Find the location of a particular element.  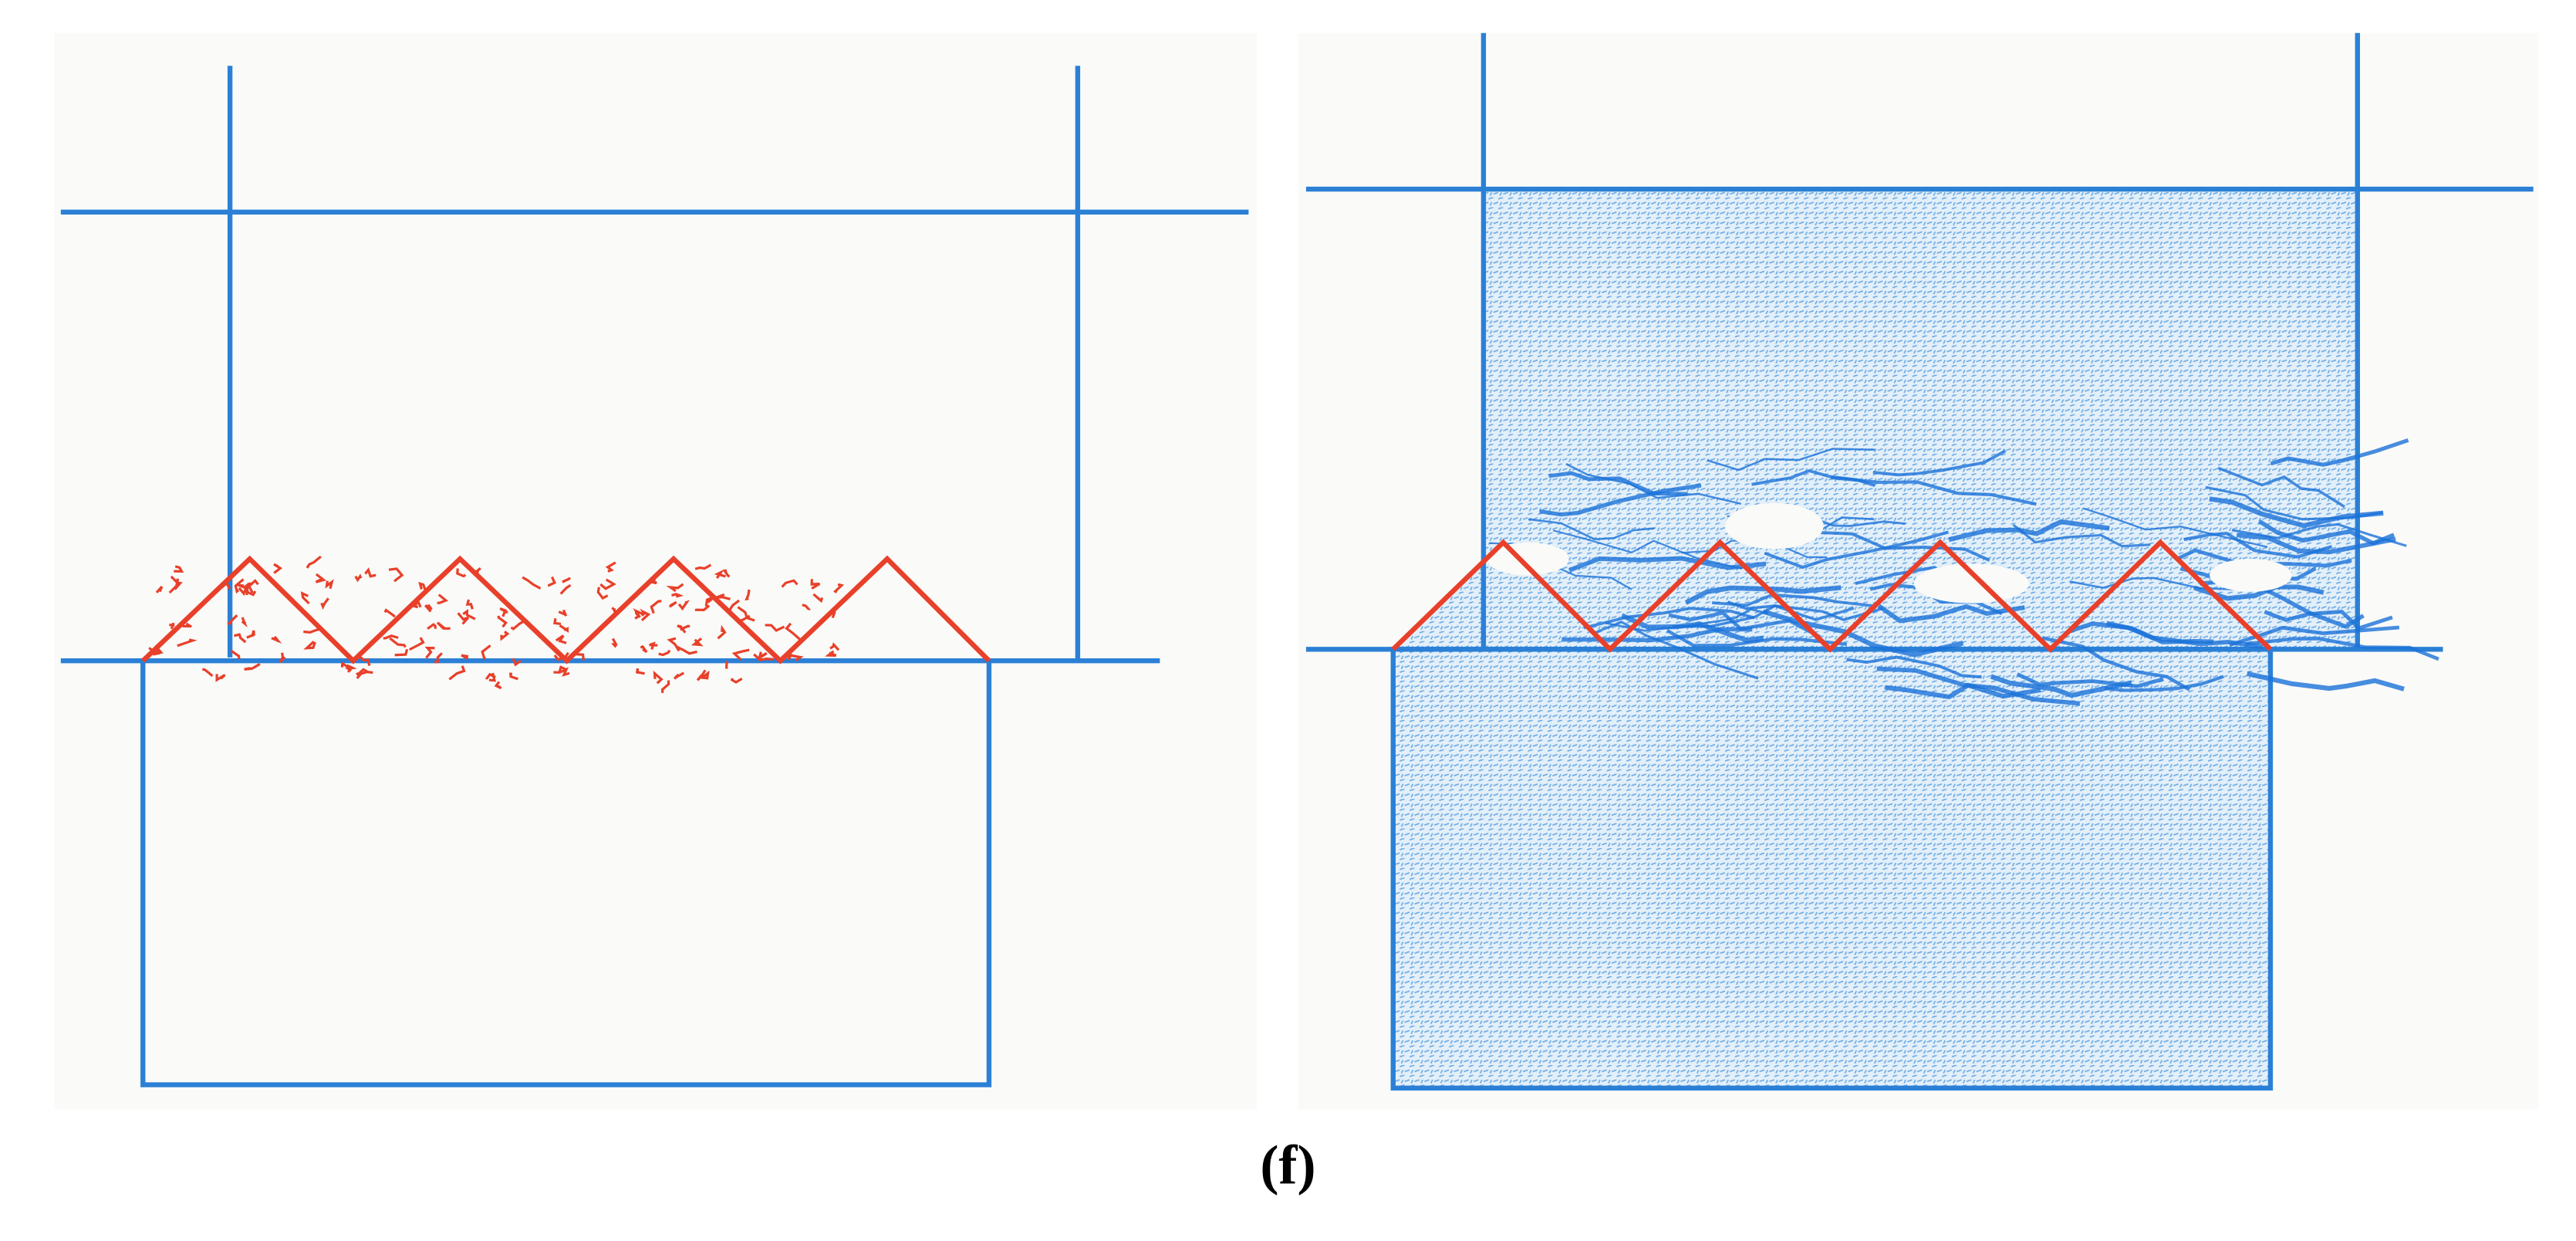

right-teeth is located at coordinates (1832, 596).